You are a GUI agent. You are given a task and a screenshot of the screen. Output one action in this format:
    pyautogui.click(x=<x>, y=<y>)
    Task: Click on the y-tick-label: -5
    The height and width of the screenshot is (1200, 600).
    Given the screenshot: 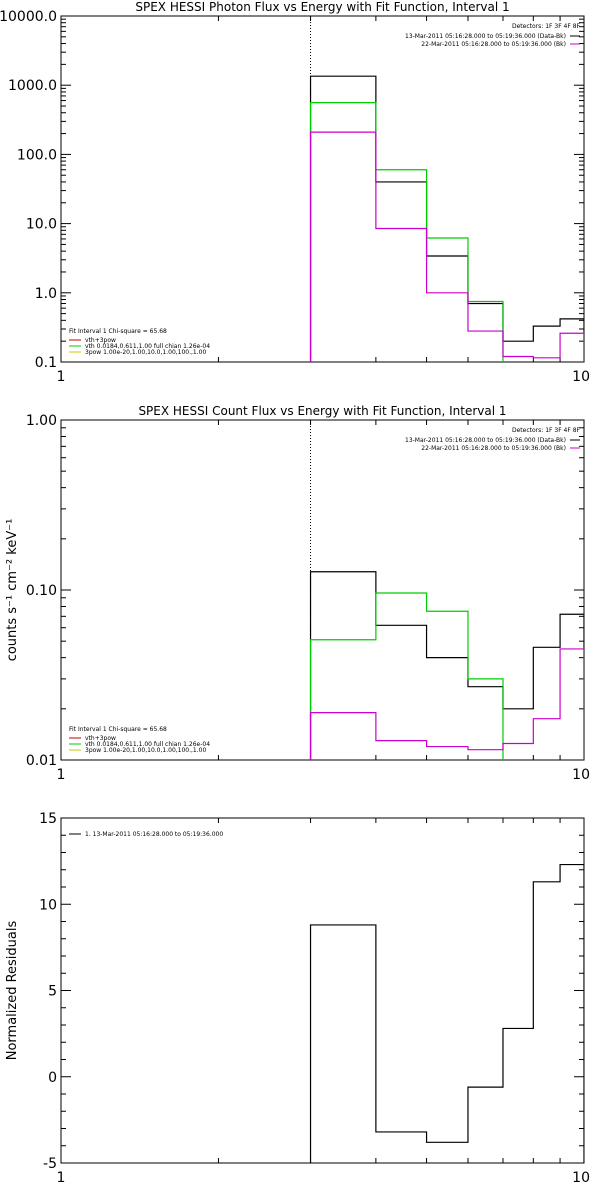 What is the action you would take?
    pyautogui.click(x=50, y=1164)
    